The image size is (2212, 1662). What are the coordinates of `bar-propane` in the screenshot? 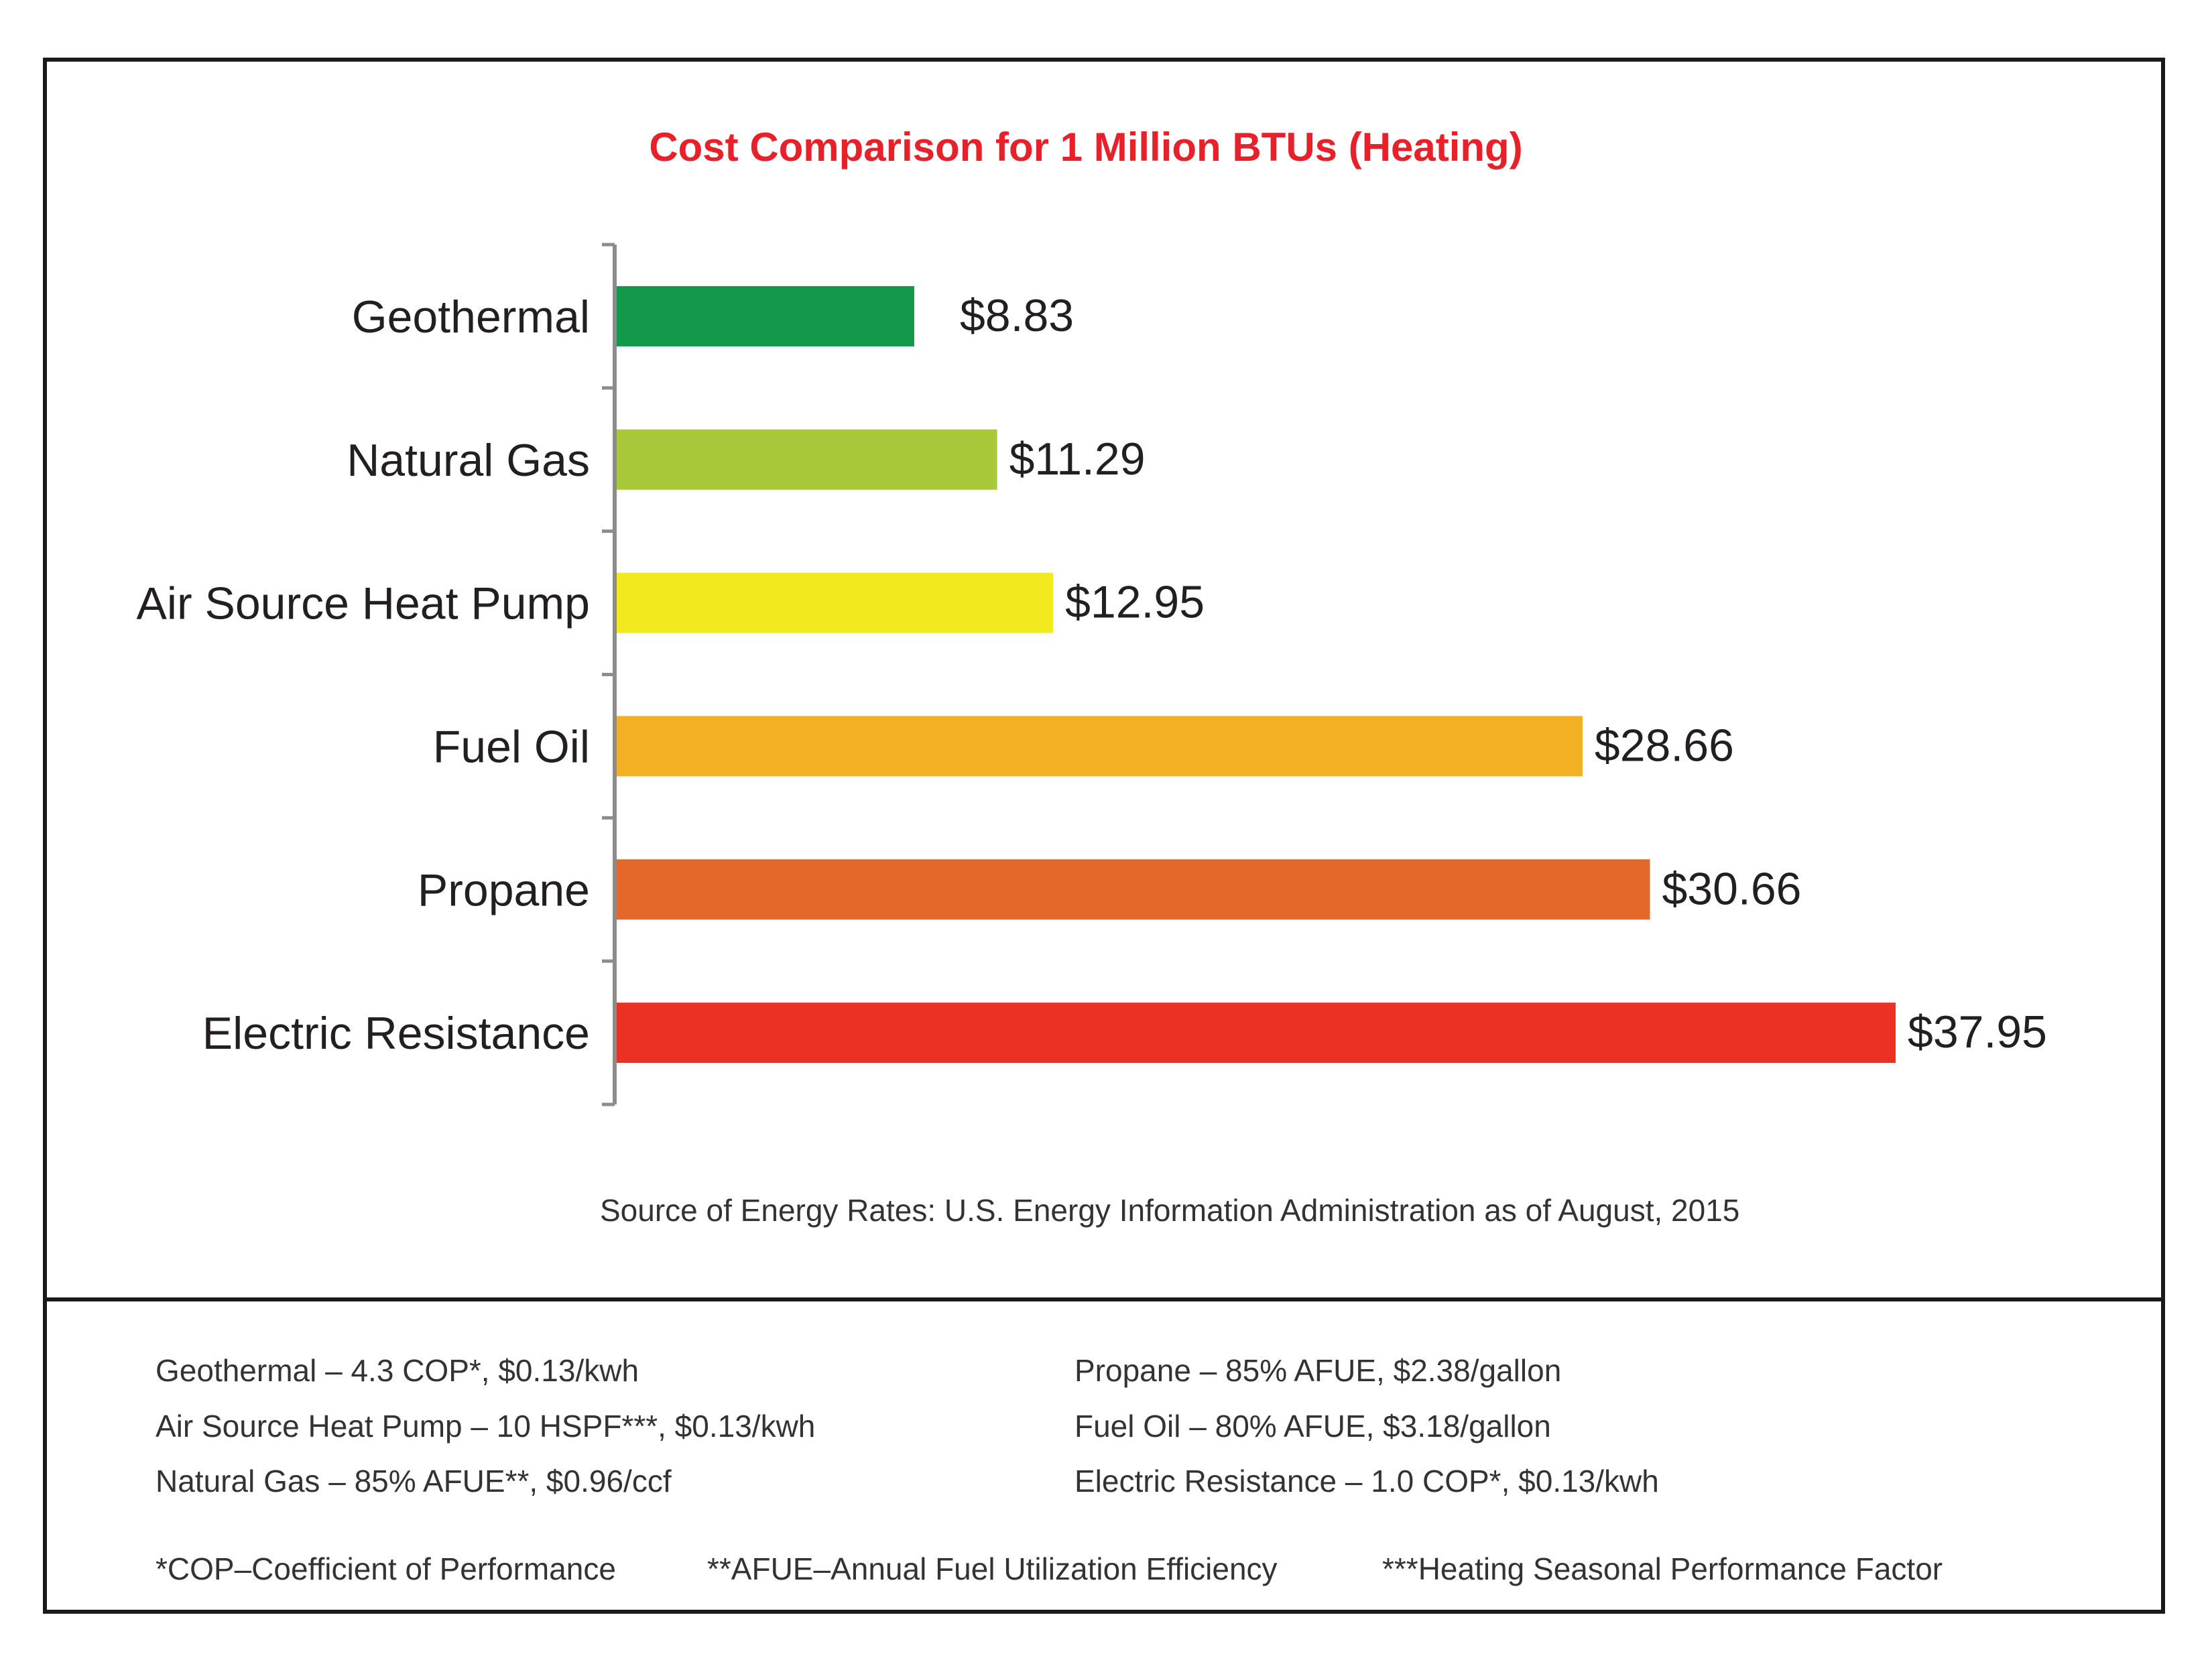 It's located at (1133, 889).